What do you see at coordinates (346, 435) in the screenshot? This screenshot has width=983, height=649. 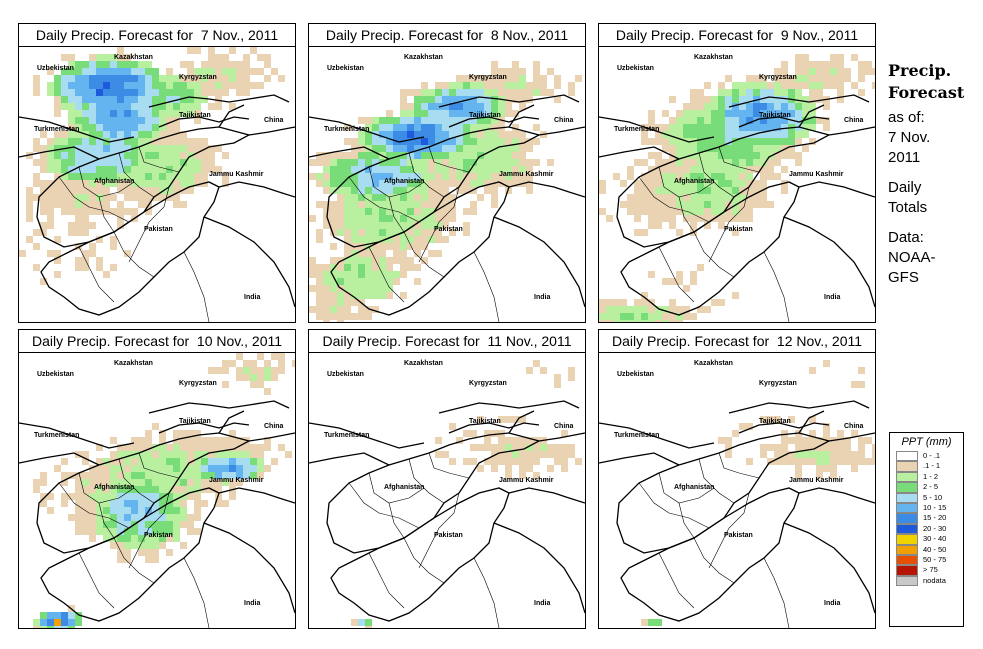 I see `map-label-turkmenistan: Turkmenistan` at bounding box center [346, 435].